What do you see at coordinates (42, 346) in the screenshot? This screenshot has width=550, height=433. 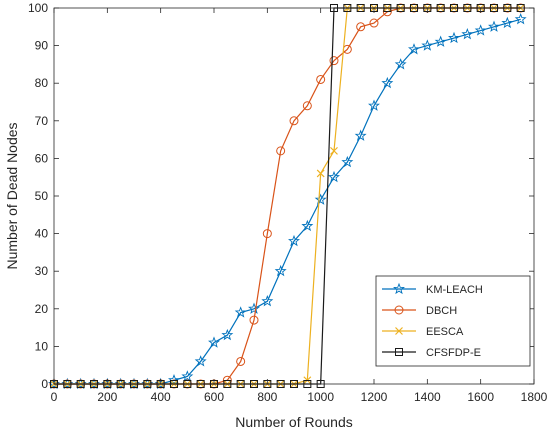 I see `y-tick-label: 10` at bounding box center [42, 346].